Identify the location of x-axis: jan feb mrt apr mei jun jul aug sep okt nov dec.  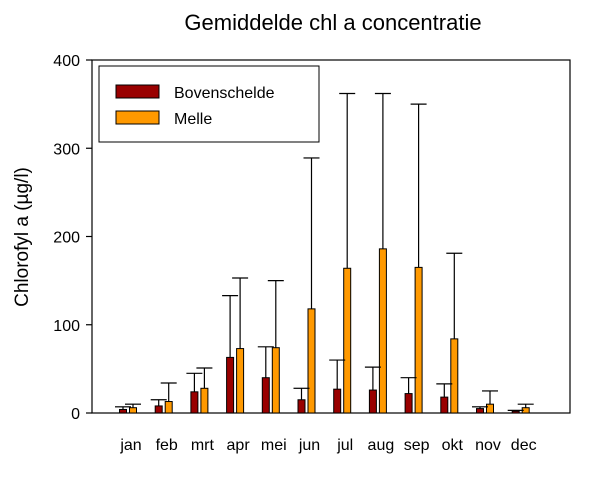
(327, 445).